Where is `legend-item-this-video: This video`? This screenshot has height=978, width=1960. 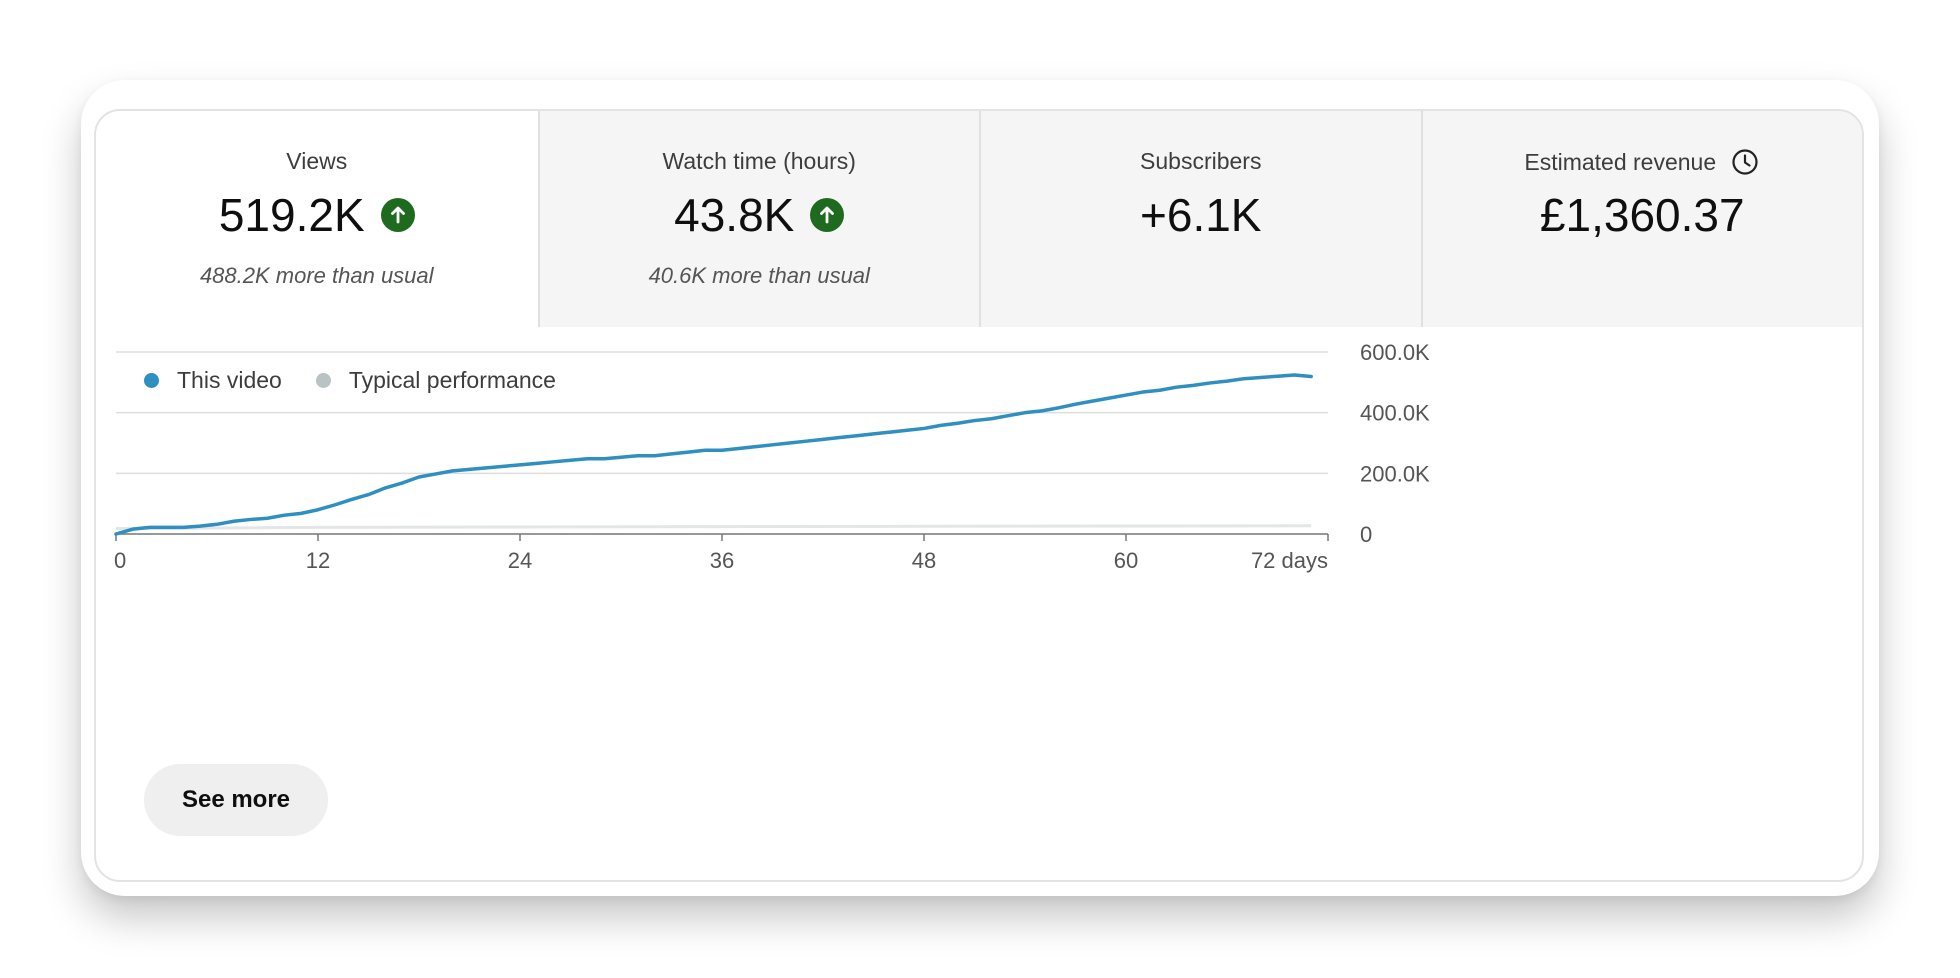 legend-item-this-video: This video is located at coordinates (213, 380).